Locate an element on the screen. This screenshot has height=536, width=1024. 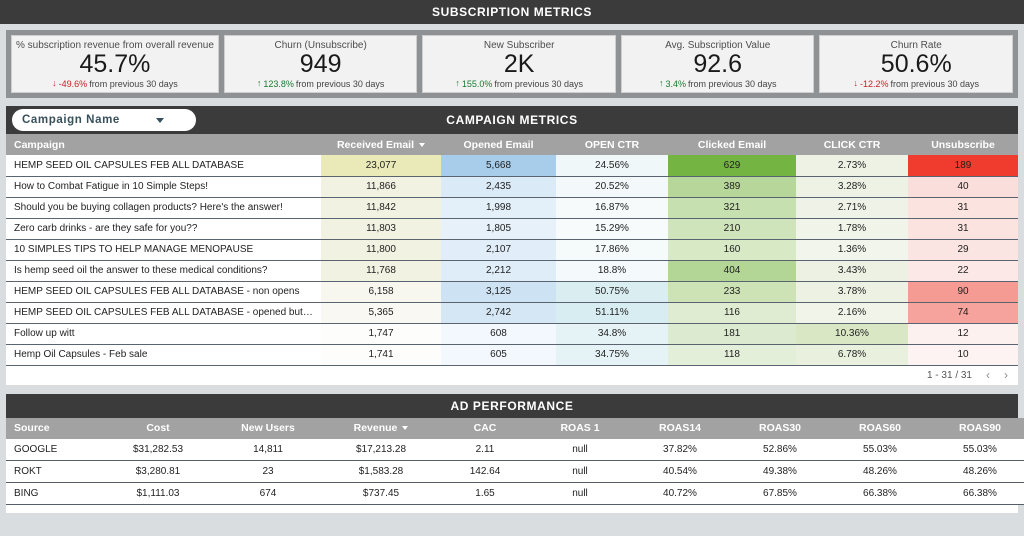
column-header-label: ROAS 1 is located at coordinates (580, 428).